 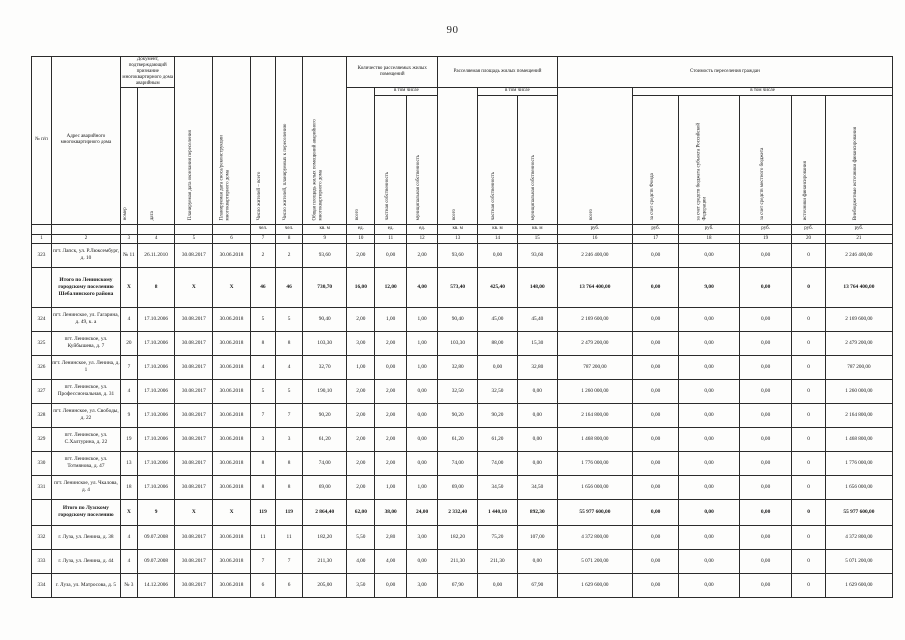 I want to click on row-residents-total: 6, so click(x=263, y=585).